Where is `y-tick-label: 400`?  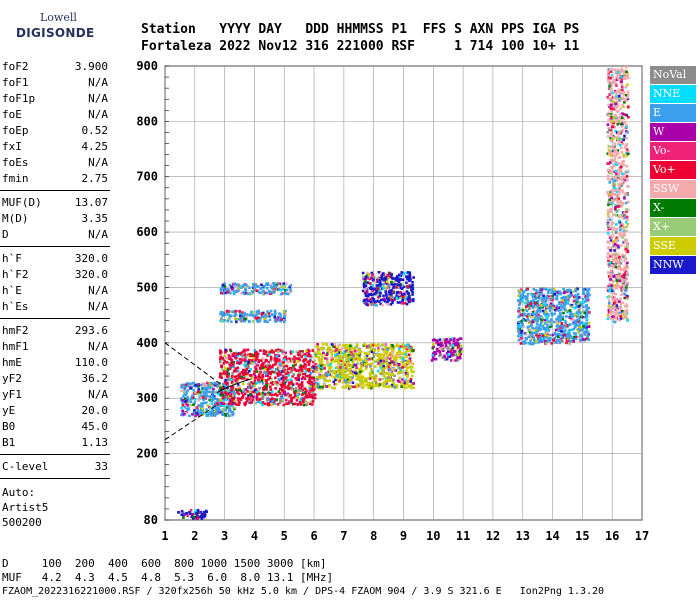 y-tick-label: 400 is located at coordinates (147, 343).